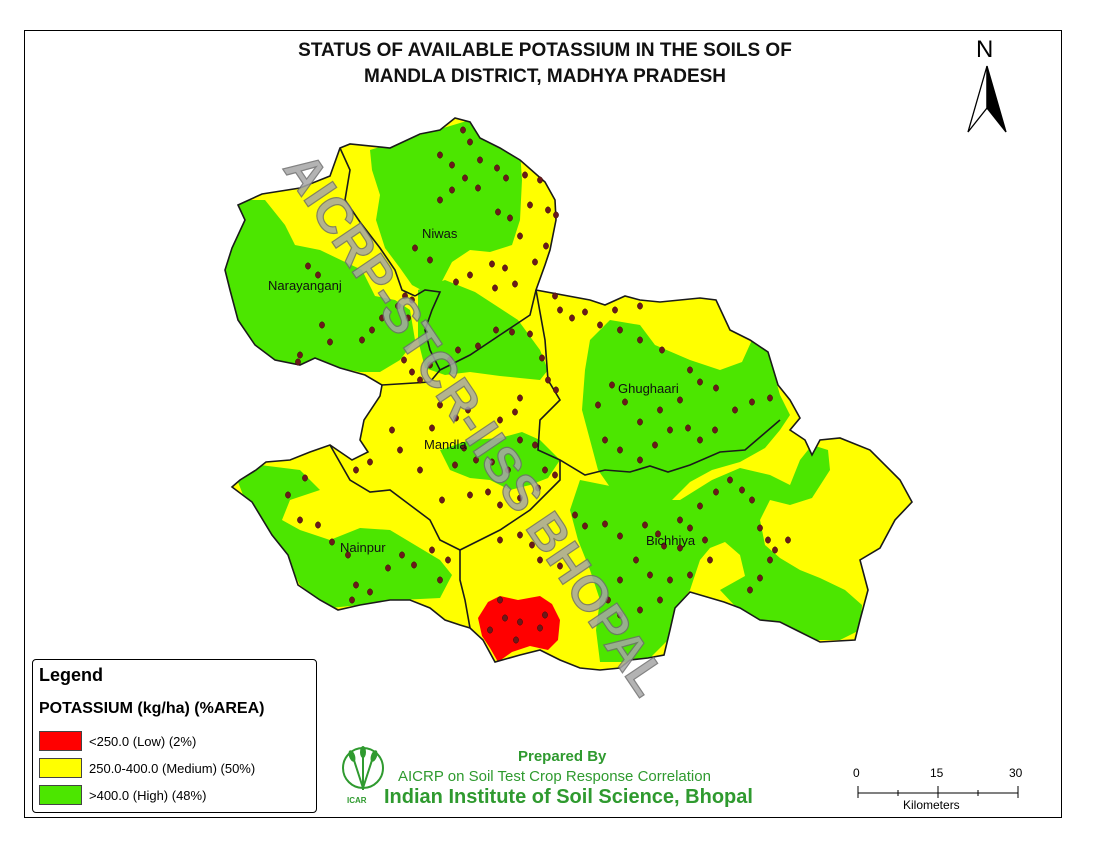  What do you see at coordinates (985, 49) in the screenshot?
I see `north-label: N` at bounding box center [985, 49].